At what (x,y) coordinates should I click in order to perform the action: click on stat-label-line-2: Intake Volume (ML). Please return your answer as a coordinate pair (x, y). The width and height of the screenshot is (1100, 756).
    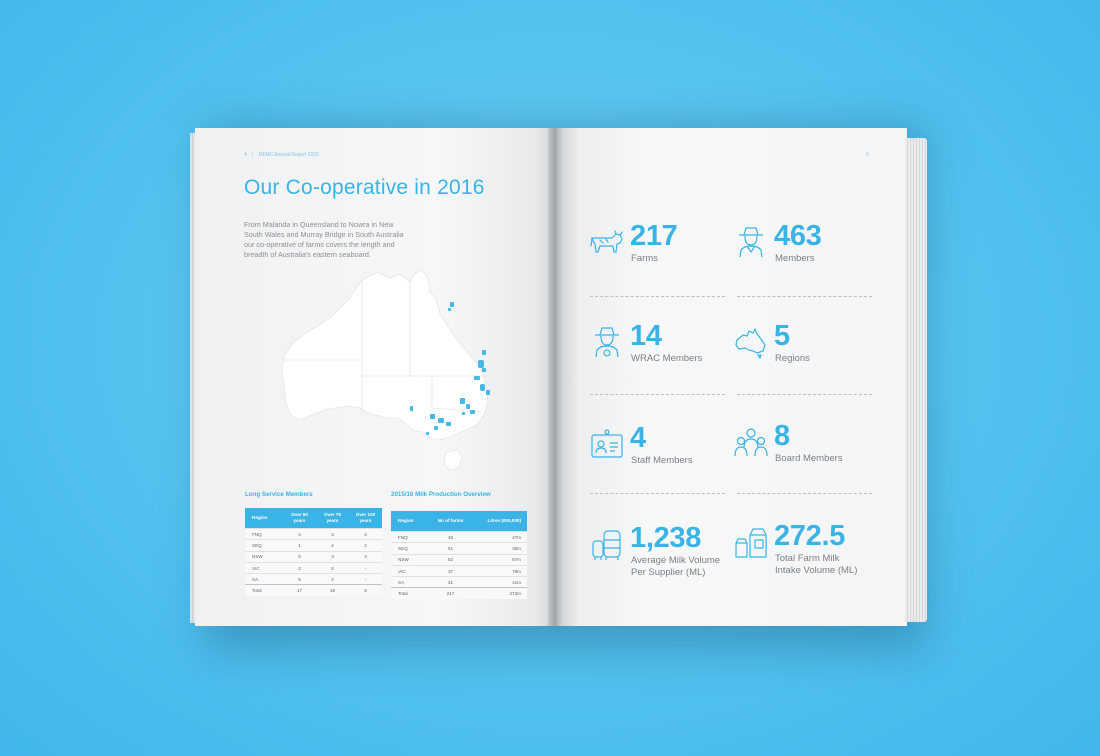
    Looking at the image, I should click on (816, 570).